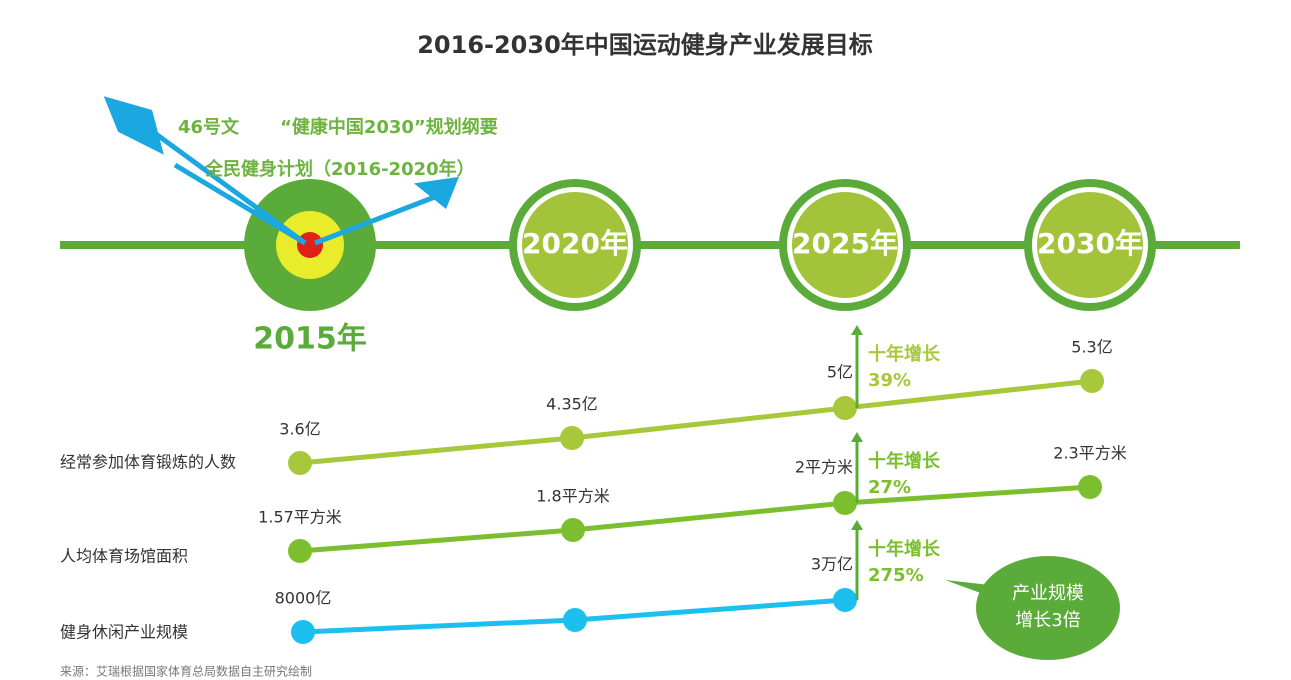 The height and width of the screenshot is (680, 1291). Describe the element at coordinates (389, 127) in the screenshot. I see `policy: “健康中国2030”规划纲要` at that location.